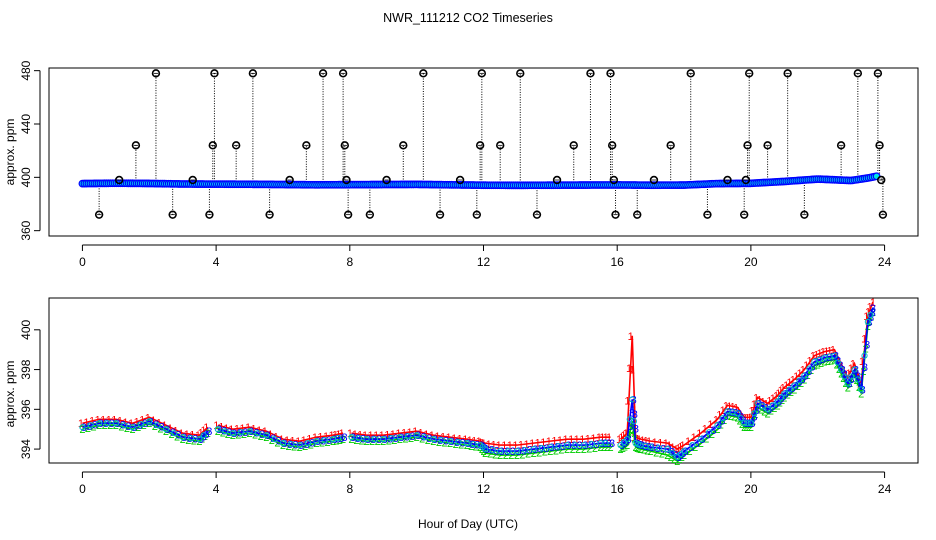 The image size is (936, 540). I want to click on top-x-tick-label-24: 24, so click(885, 262).